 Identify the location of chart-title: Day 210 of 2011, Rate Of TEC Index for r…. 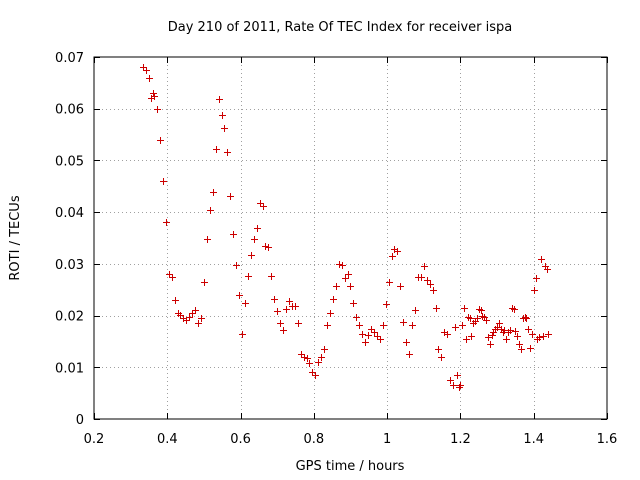
(340, 27).